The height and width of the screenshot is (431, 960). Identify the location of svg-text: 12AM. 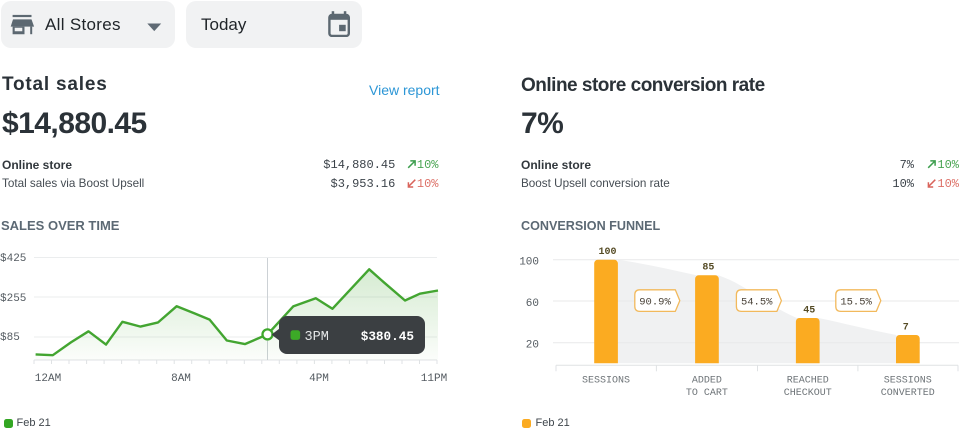
(48, 379).